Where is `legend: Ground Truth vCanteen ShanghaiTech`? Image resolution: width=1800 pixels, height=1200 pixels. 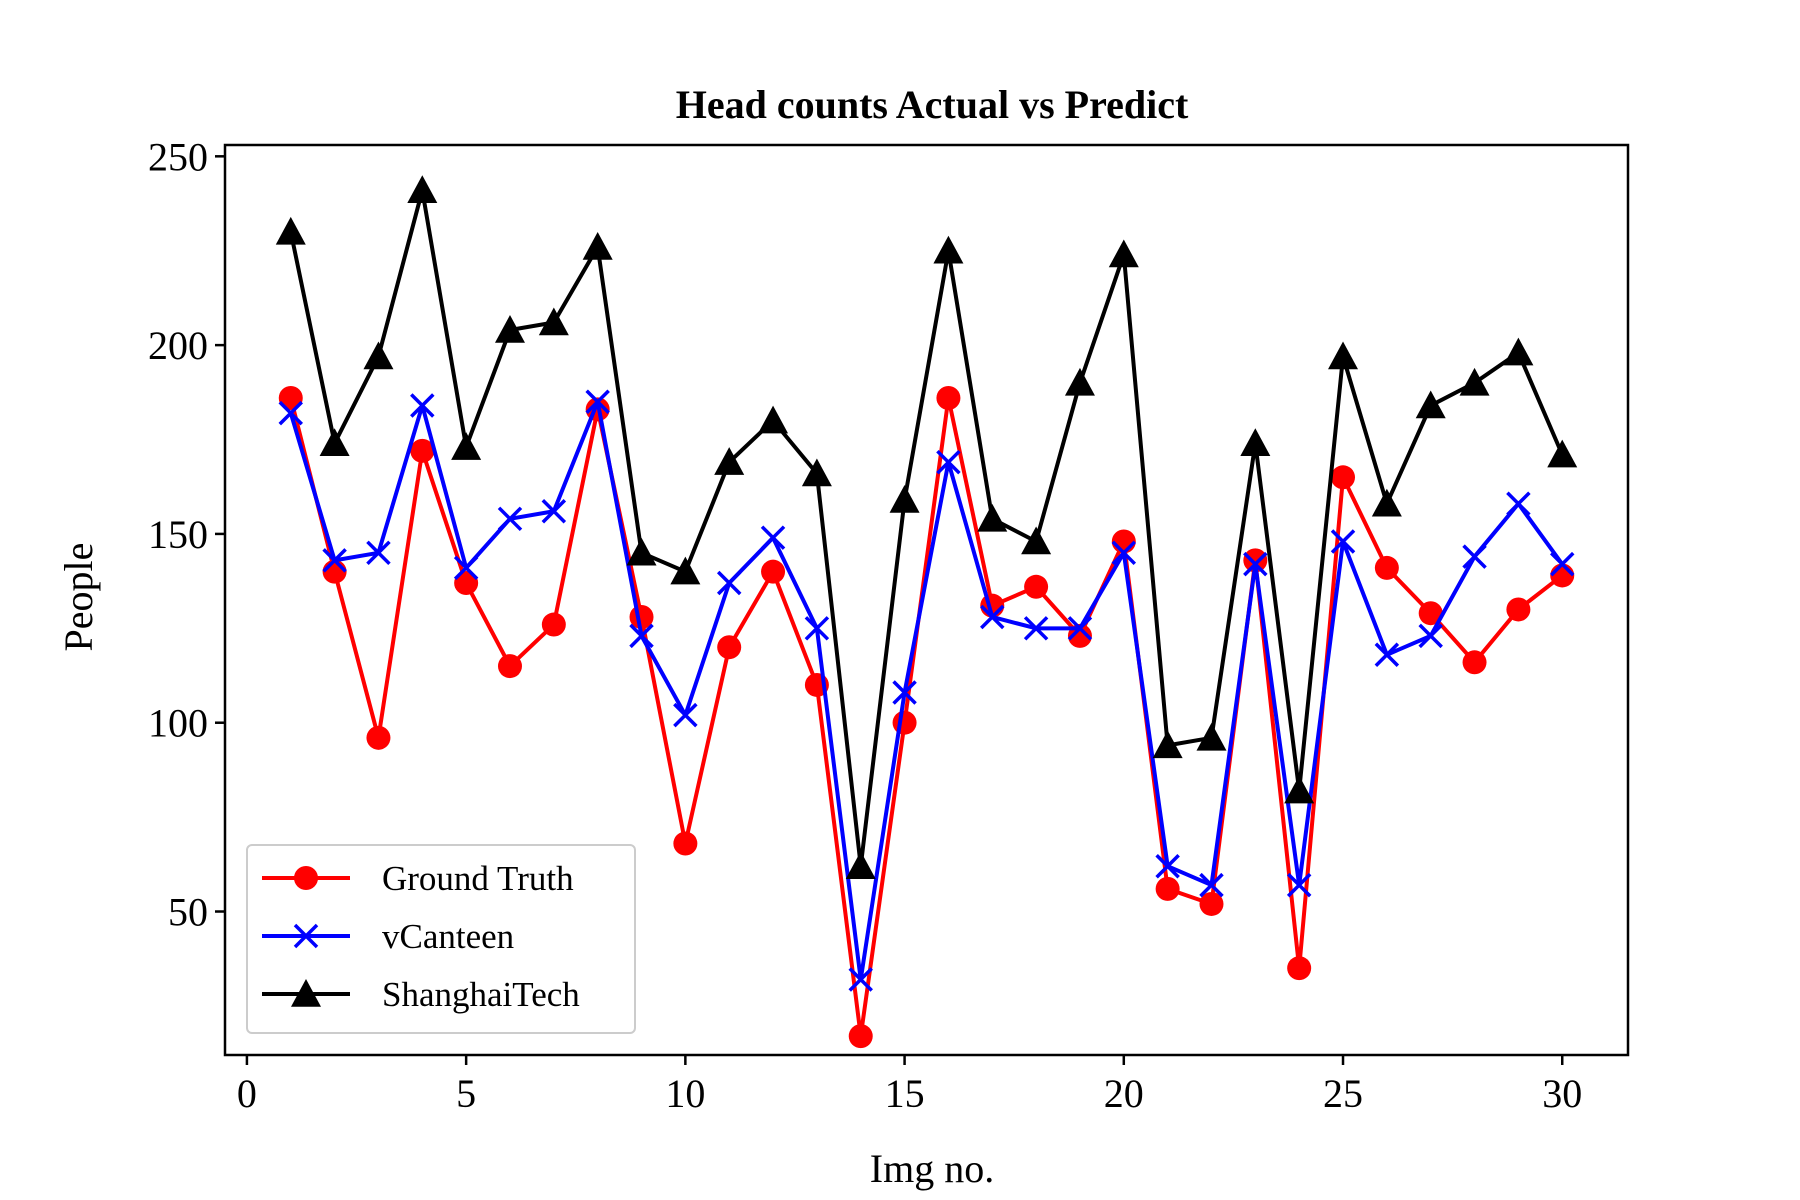 legend: Ground Truth vCanteen ShanghaiTech is located at coordinates (441, 939).